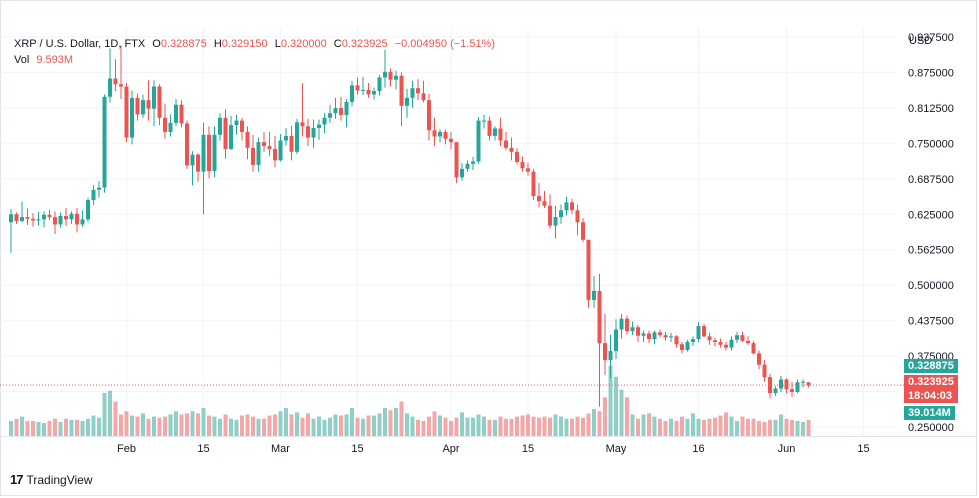 This screenshot has width=979, height=498. I want to click on prev-price-tag: 0.328875, so click(931, 366).